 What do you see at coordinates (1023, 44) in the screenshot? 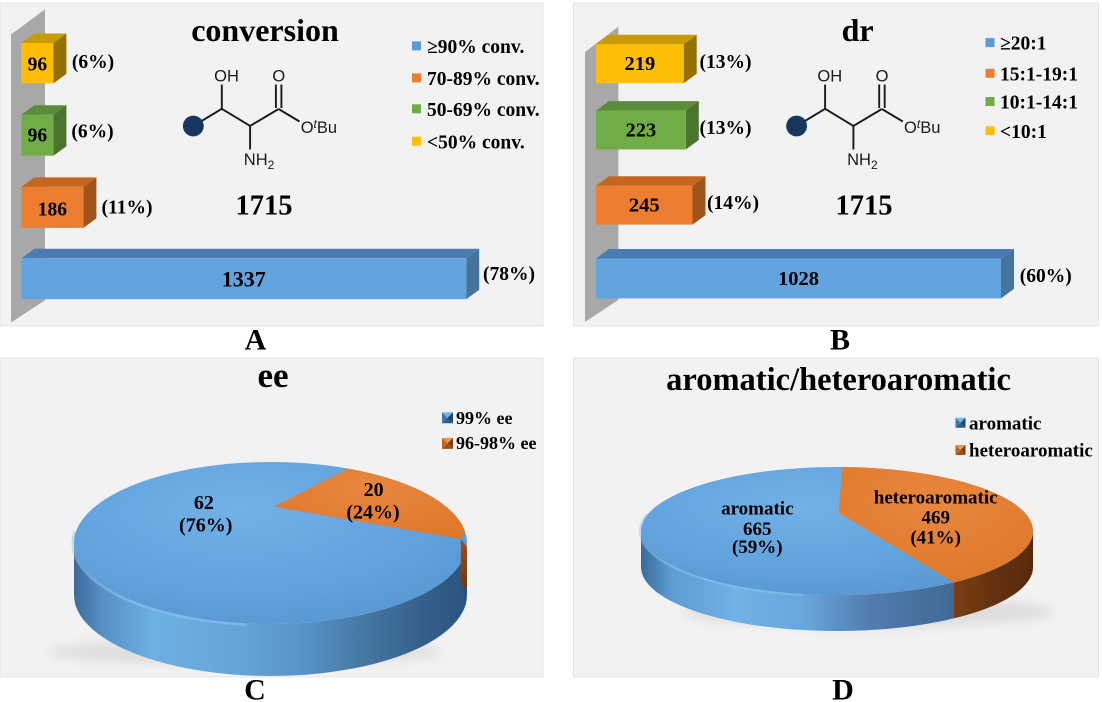
I see `svg-text: ≥20:1` at bounding box center [1023, 44].